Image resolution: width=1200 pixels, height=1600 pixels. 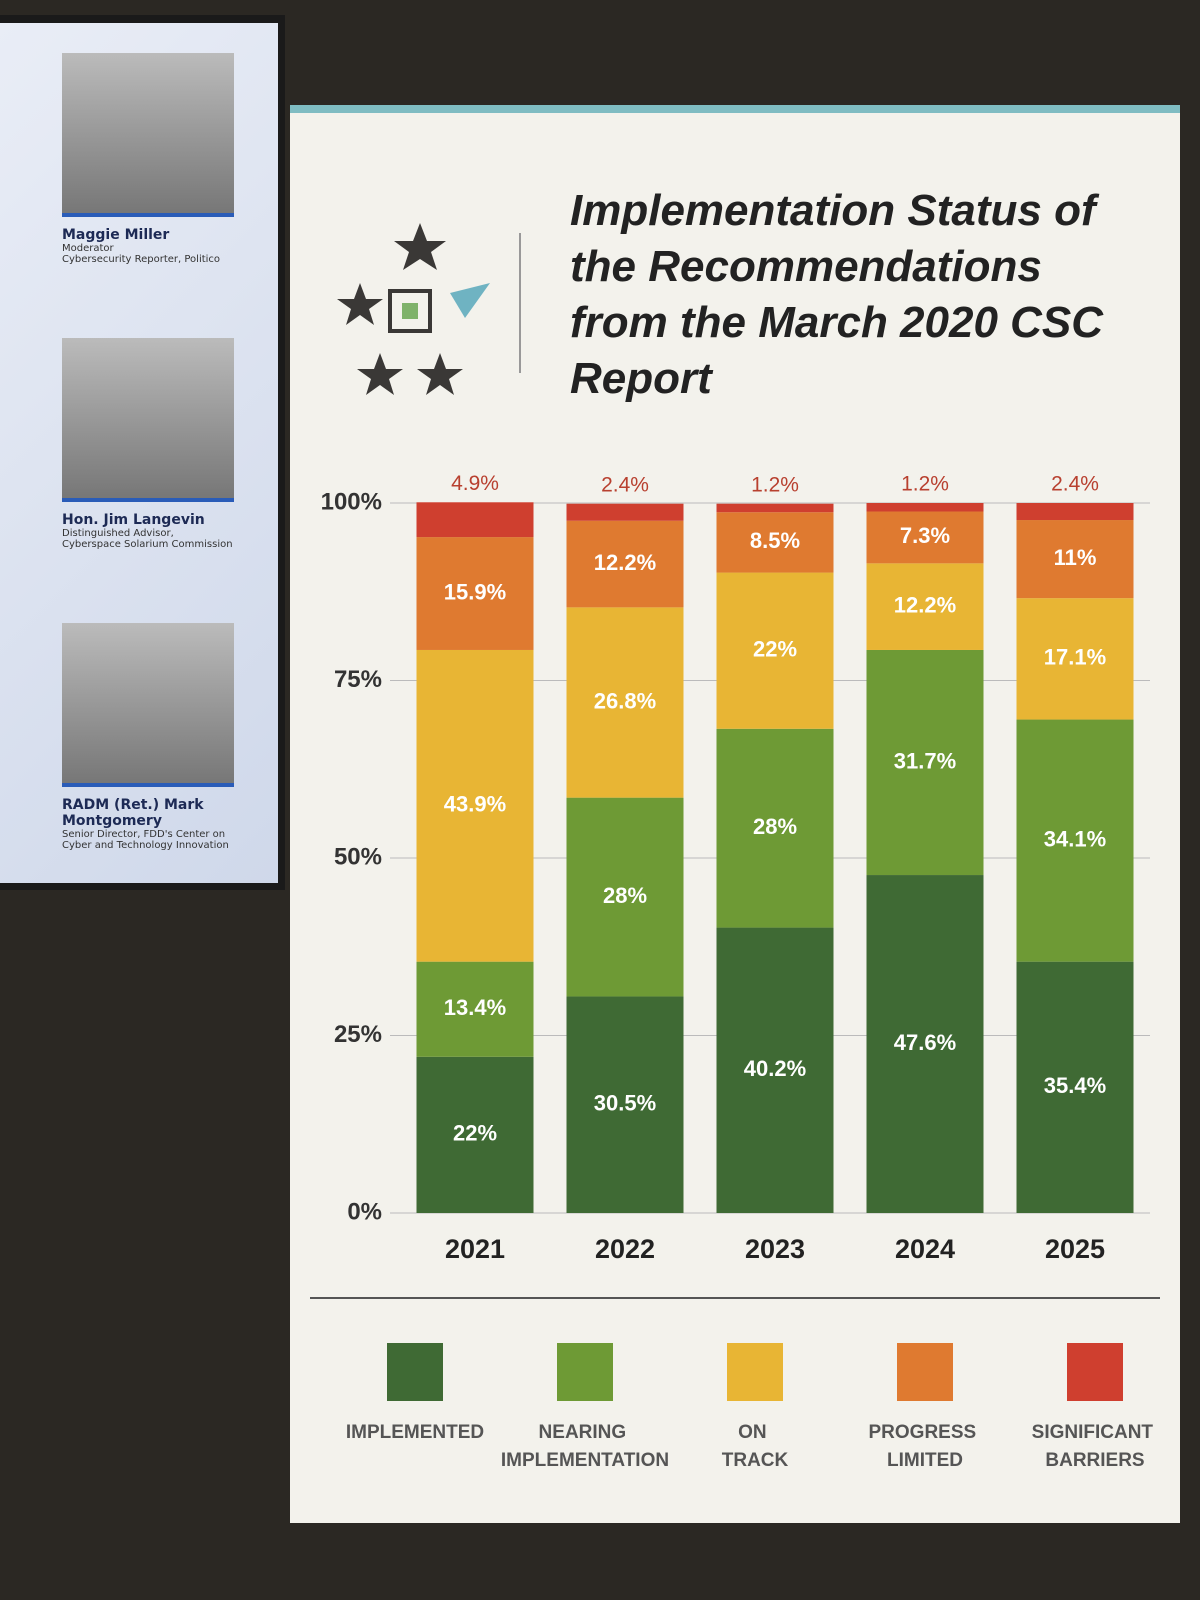 I want to click on y-tick-label: 50%, so click(x=358, y=856).